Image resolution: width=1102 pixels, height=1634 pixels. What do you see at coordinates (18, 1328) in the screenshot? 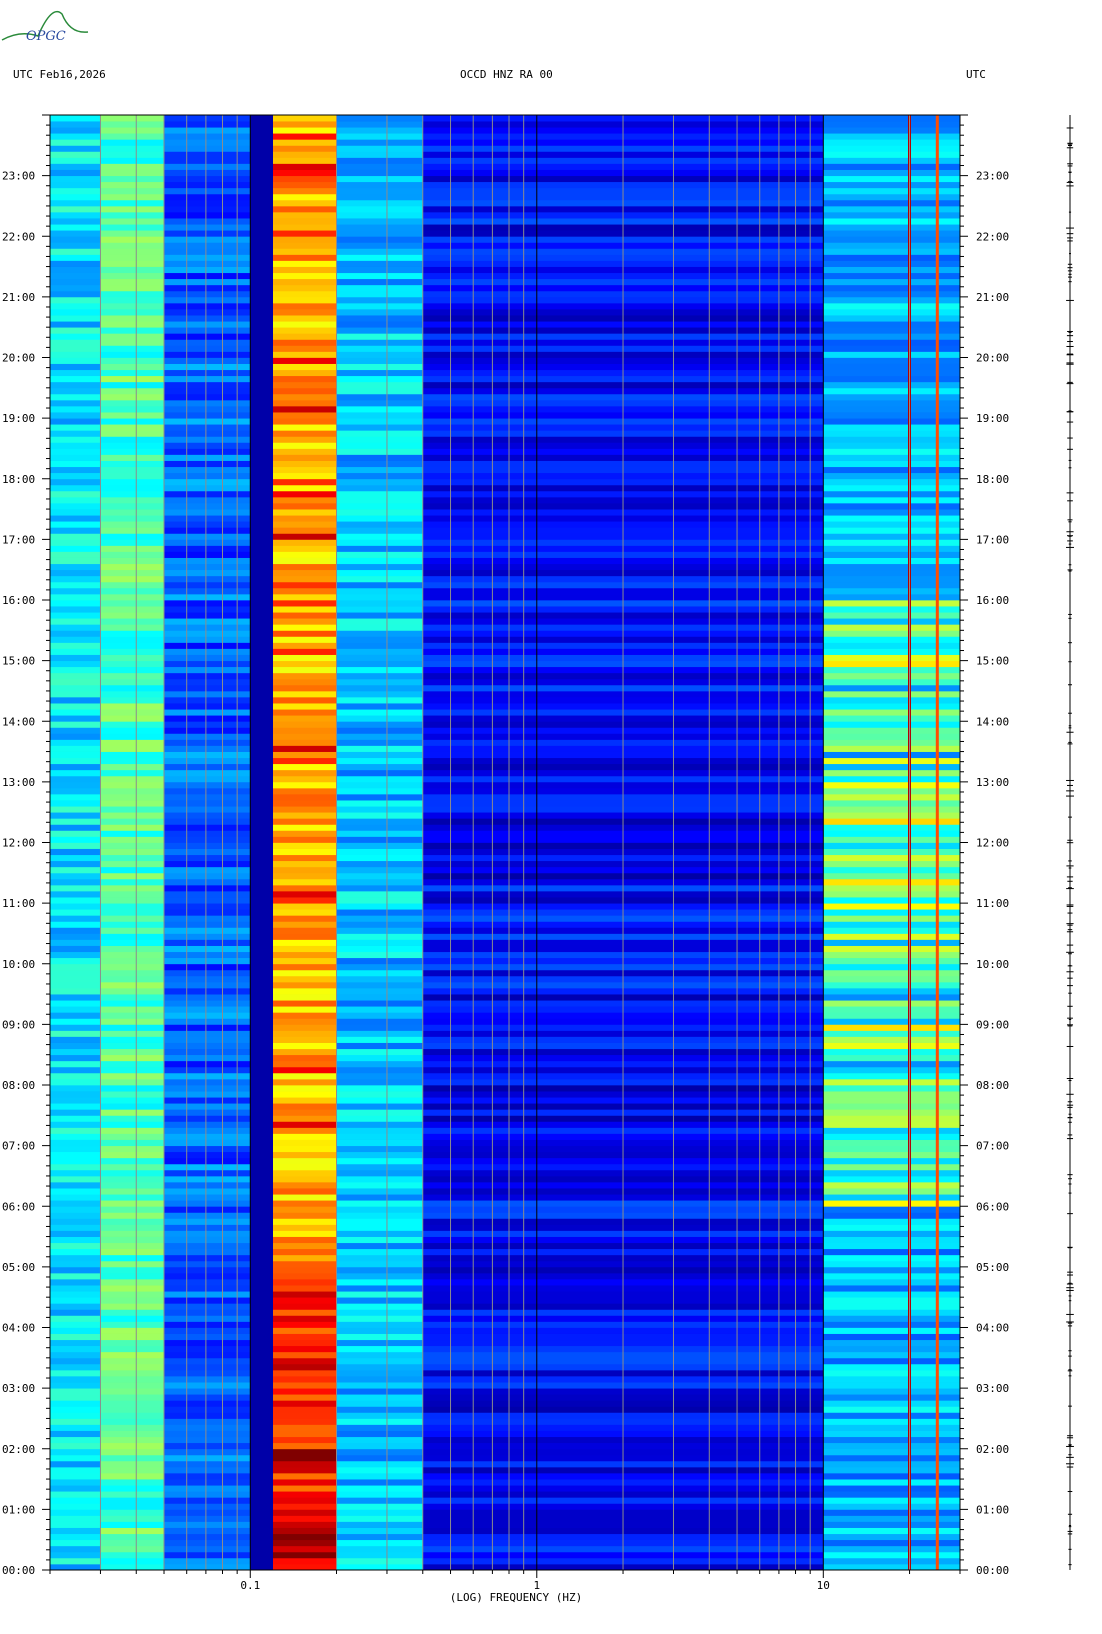
I see `y-tick-label: 04:00` at bounding box center [18, 1328].